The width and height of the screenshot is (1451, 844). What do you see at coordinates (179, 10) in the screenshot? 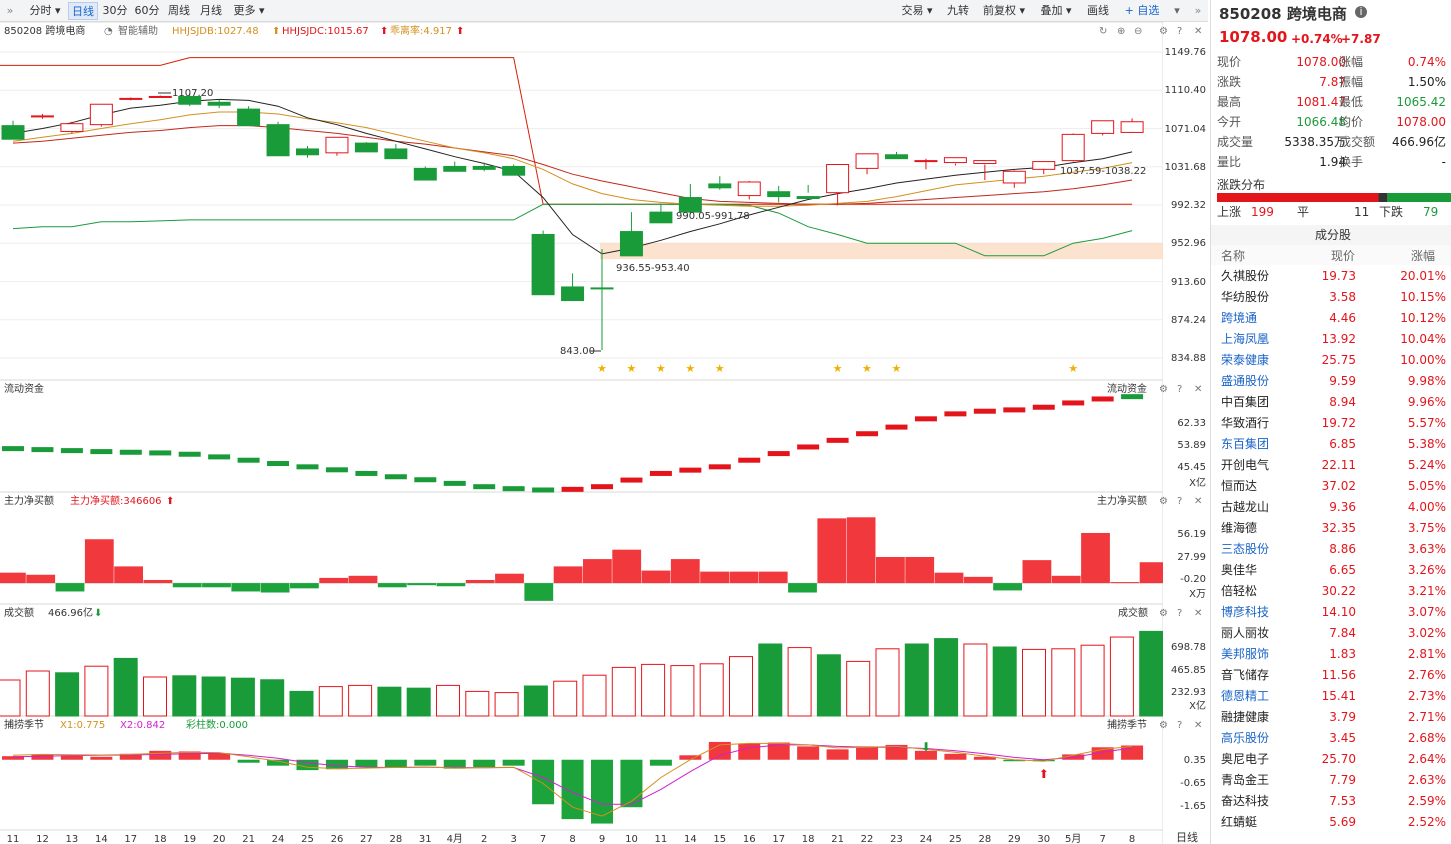
I see `period-btn-4: 周线` at bounding box center [179, 10].